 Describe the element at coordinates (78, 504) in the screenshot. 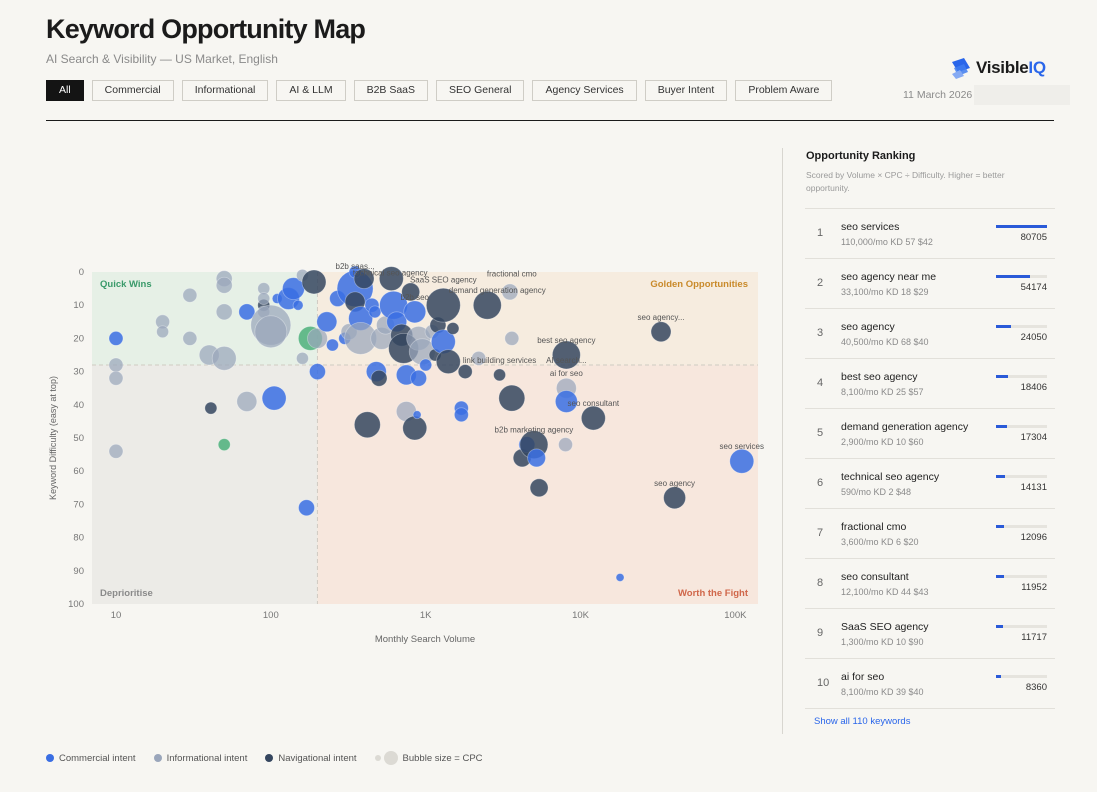

I see `y-tick-label: 70` at that location.